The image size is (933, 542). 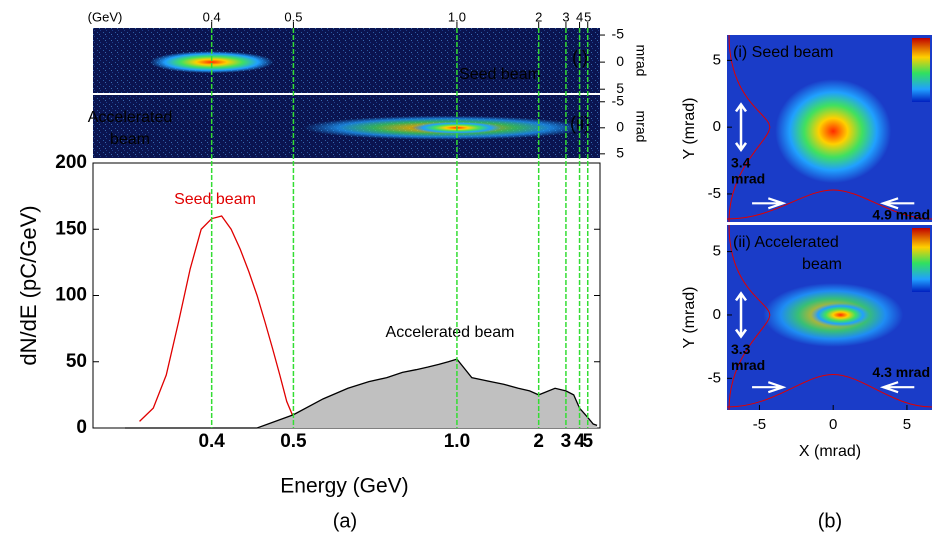 I want to click on image-title: beam, so click(x=822, y=264).